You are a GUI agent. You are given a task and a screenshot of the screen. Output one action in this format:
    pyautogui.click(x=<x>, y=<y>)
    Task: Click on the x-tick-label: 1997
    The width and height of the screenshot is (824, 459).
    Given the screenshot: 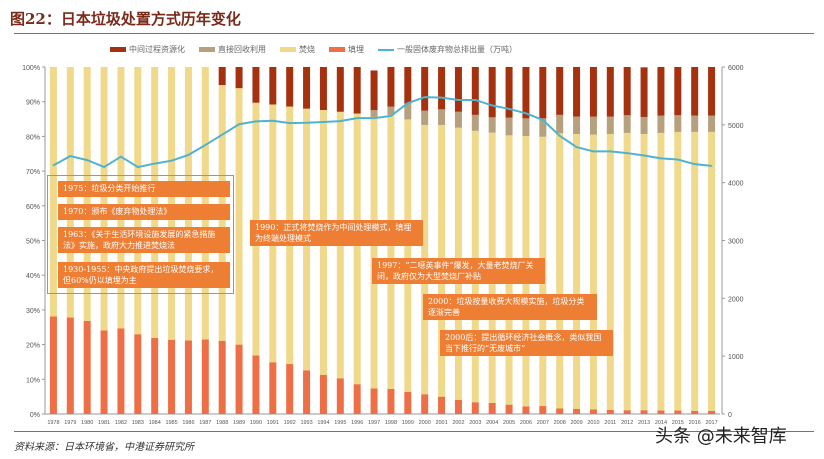 What is the action you would take?
    pyautogui.click(x=374, y=423)
    